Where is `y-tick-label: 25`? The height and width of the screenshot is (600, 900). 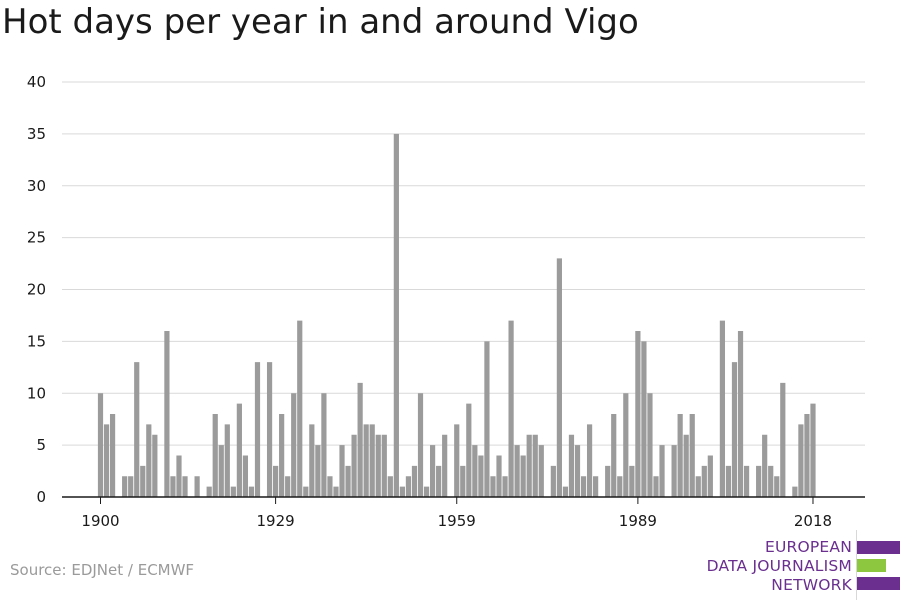
y-tick-label: 25 is located at coordinates (36, 238).